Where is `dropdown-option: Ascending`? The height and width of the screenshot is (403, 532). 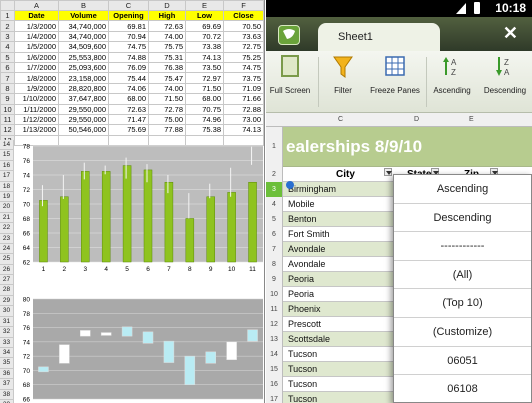 dropdown-option: Ascending is located at coordinates (462, 189).